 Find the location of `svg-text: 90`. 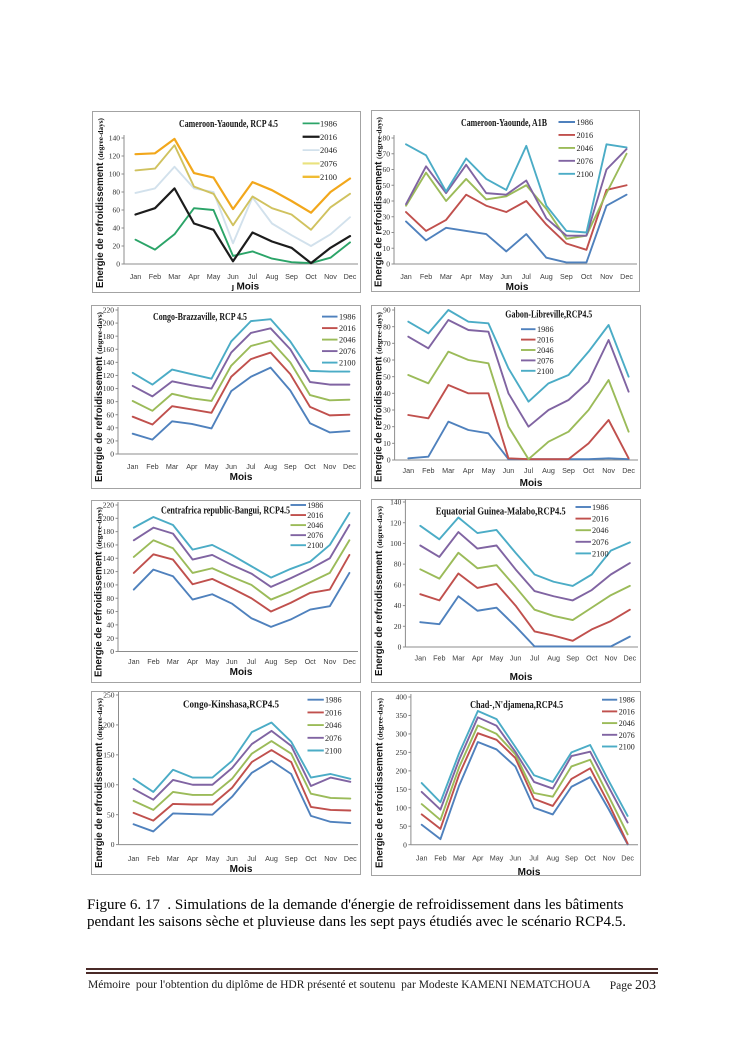

svg-text: 90 is located at coordinates (387, 310).